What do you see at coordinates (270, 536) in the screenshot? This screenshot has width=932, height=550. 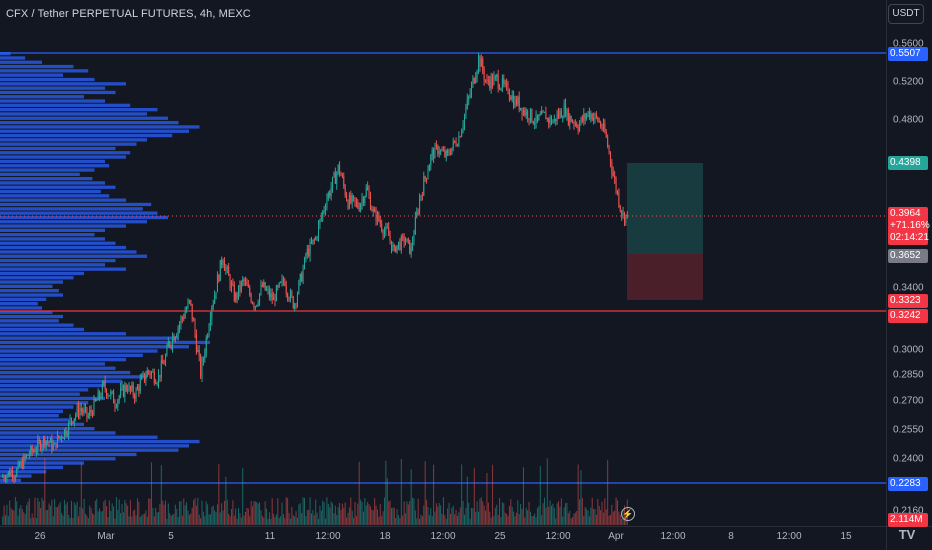 I see `time-tick: 11` at bounding box center [270, 536].